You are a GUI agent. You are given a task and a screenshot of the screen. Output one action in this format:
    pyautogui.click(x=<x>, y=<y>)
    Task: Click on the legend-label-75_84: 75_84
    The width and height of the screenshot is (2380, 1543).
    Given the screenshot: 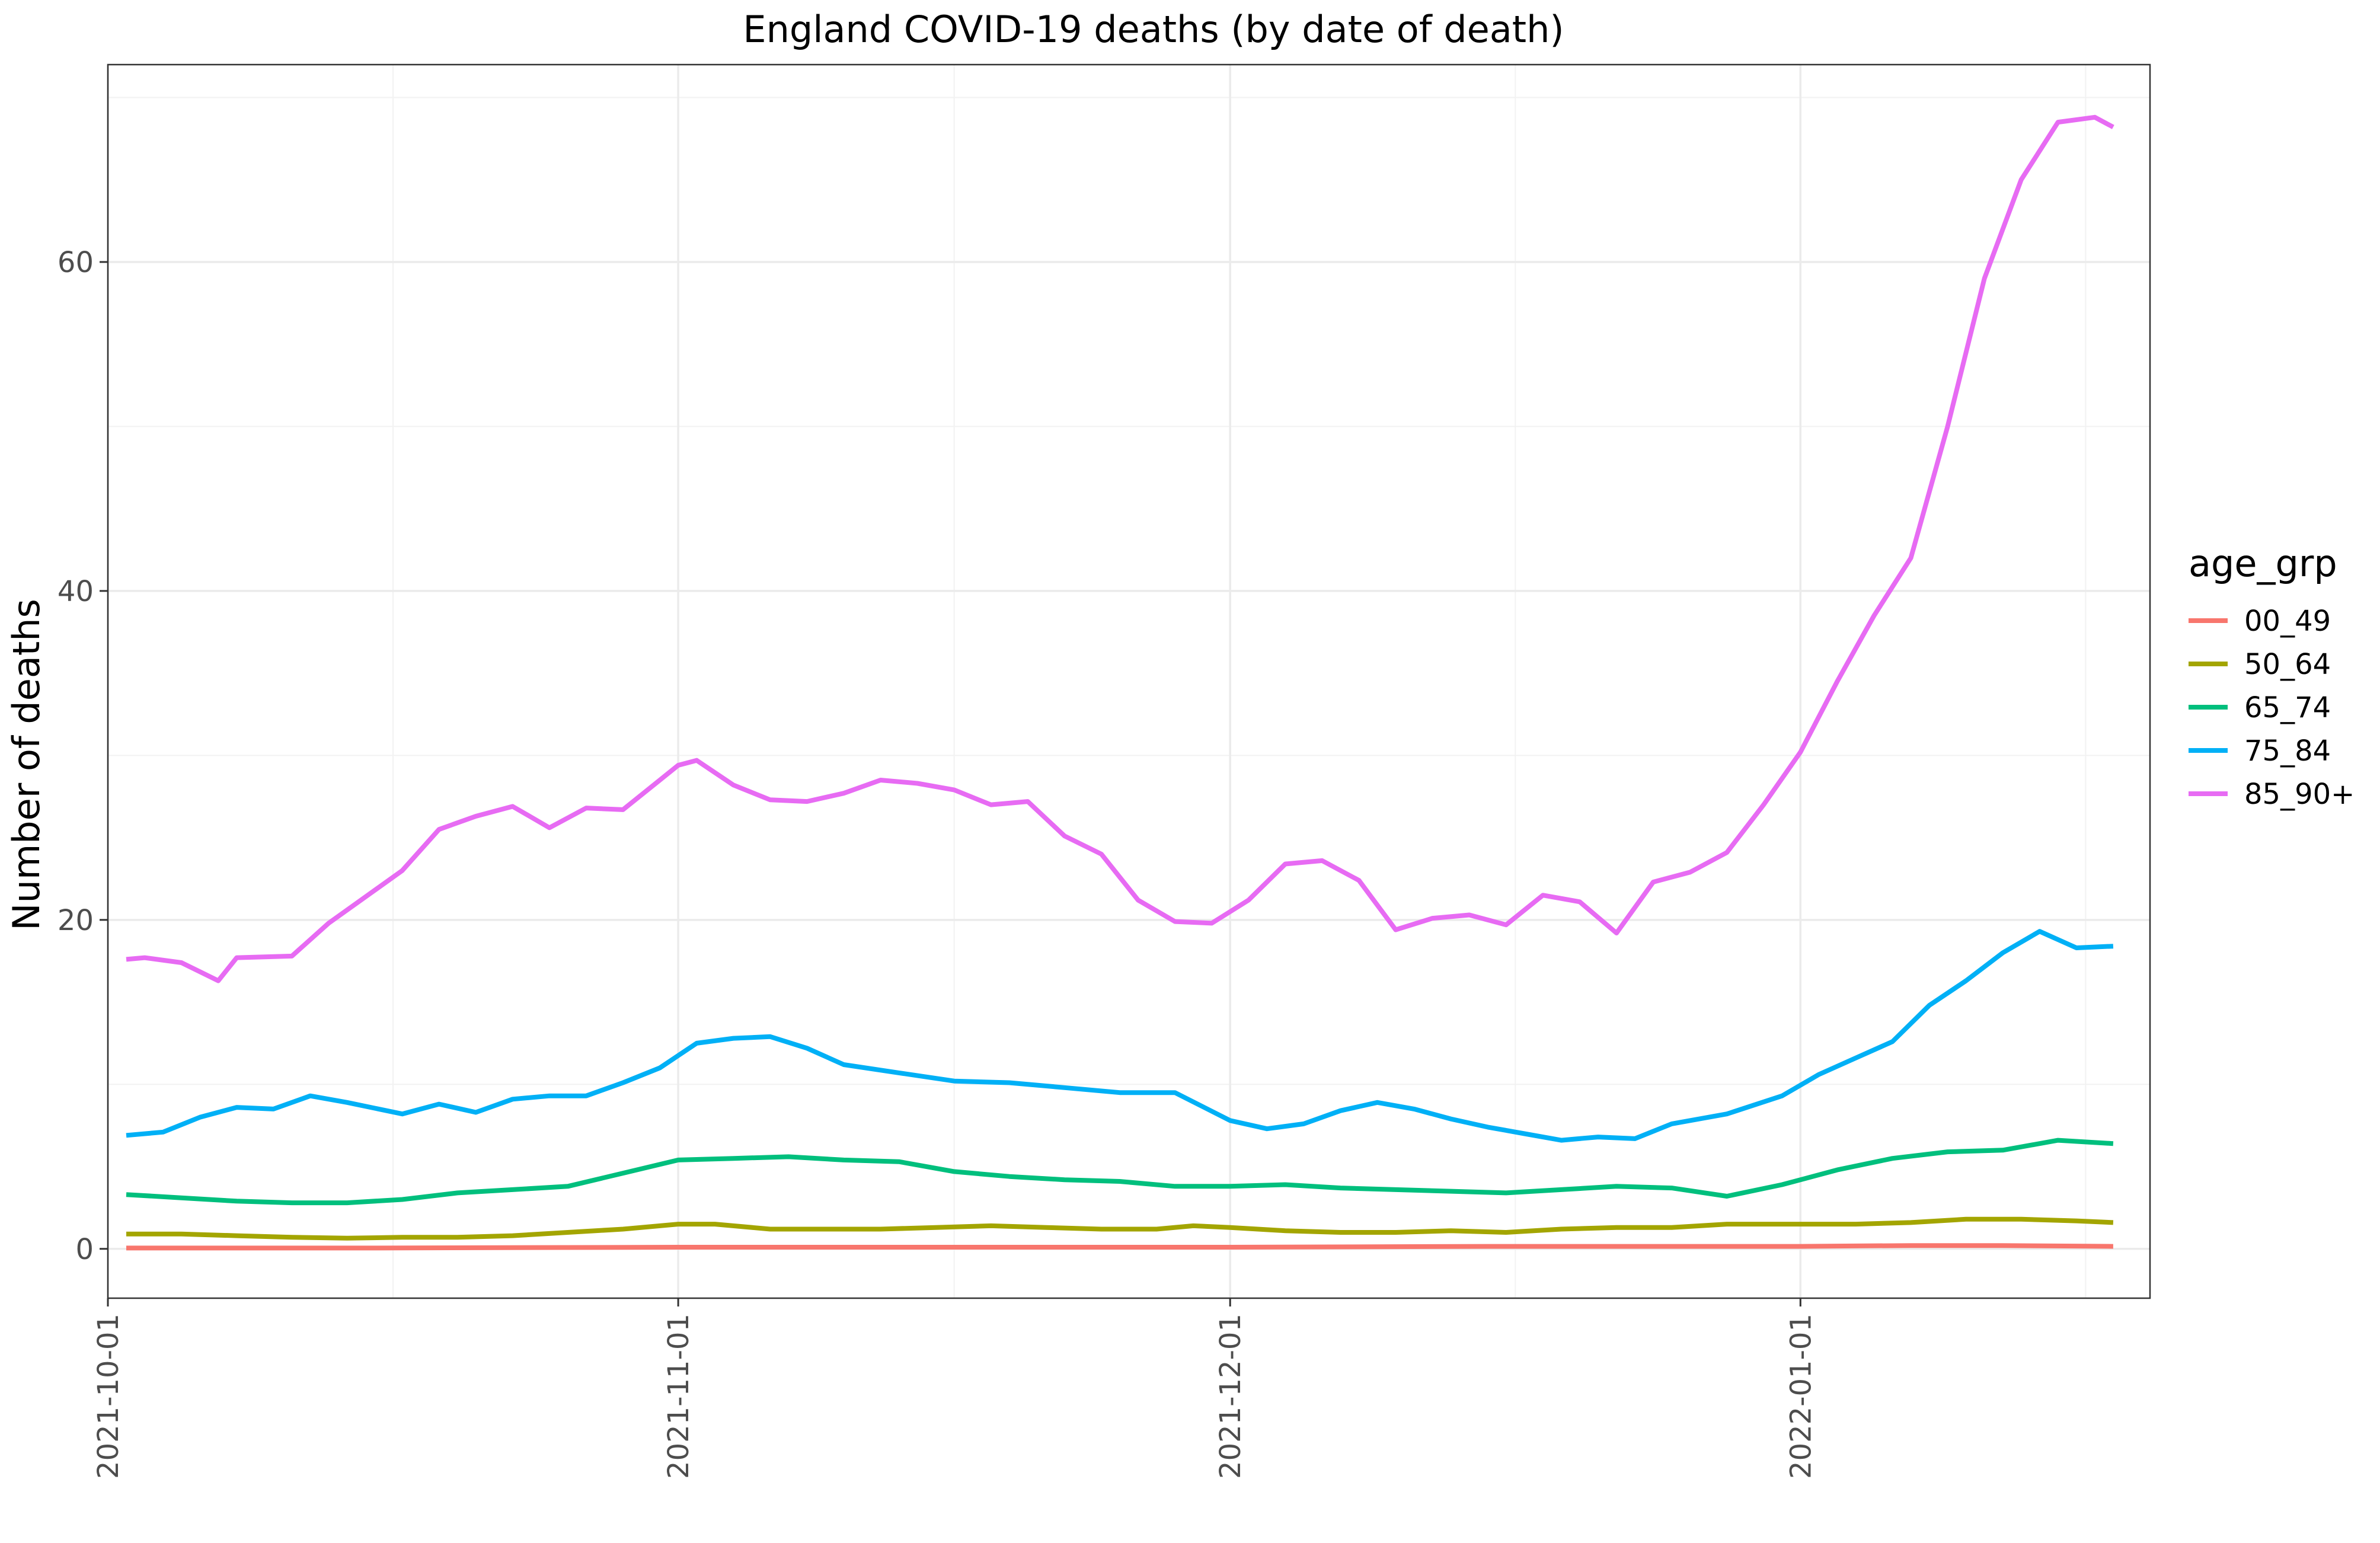 What is the action you would take?
    pyautogui.click(x=2287, y=751)
    